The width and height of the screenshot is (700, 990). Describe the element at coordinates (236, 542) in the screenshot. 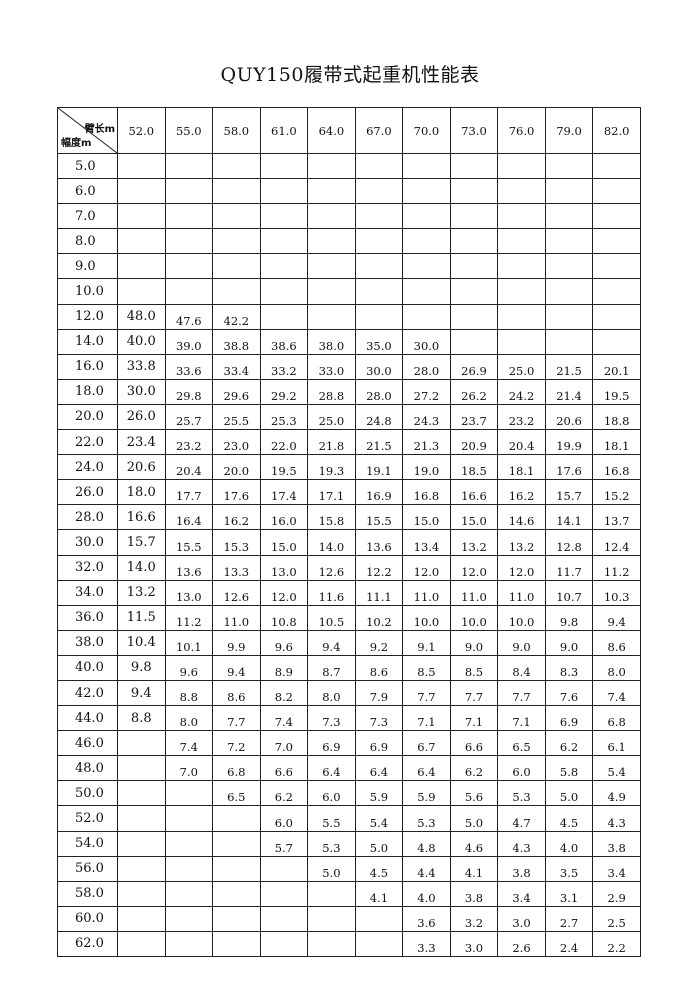

I see `capacity-cell: 15.3` at that location.